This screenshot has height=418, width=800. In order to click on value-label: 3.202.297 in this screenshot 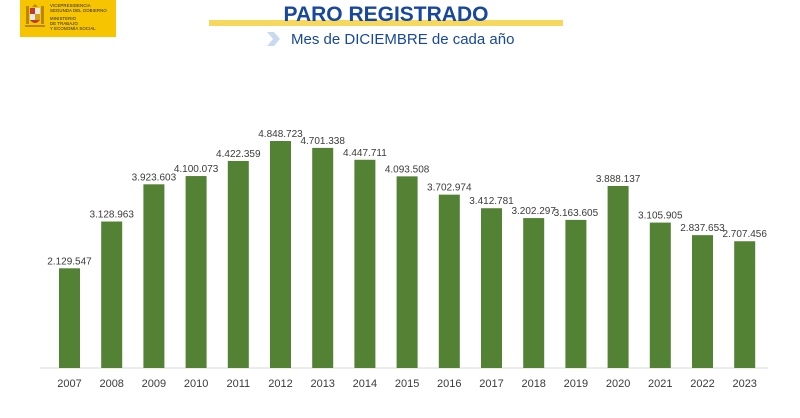, I will do `click(533, 211)`.